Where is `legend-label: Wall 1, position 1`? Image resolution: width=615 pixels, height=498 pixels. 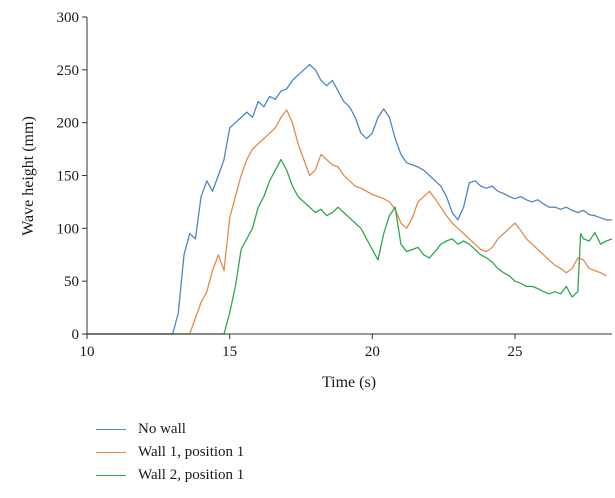
legend-label: Wall 1, position 1 is located at coordinates (191, 452).